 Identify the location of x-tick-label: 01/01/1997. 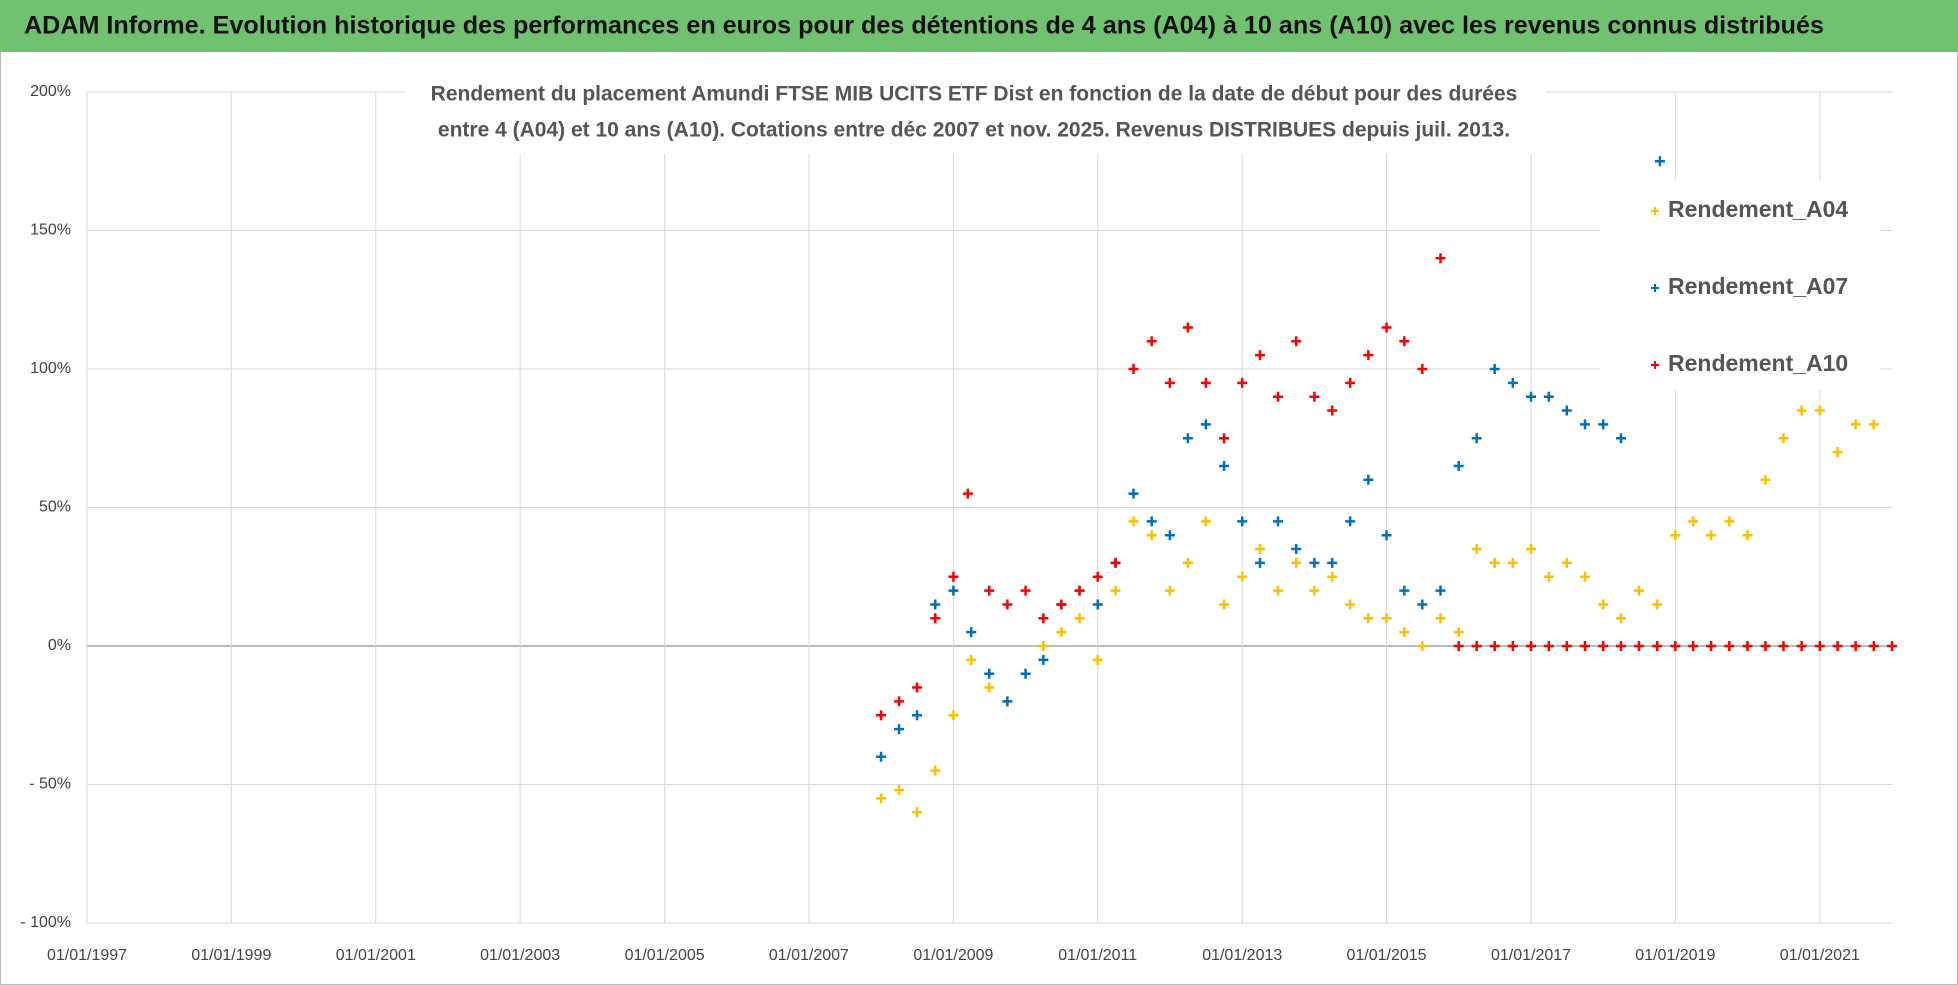
(87, 955).